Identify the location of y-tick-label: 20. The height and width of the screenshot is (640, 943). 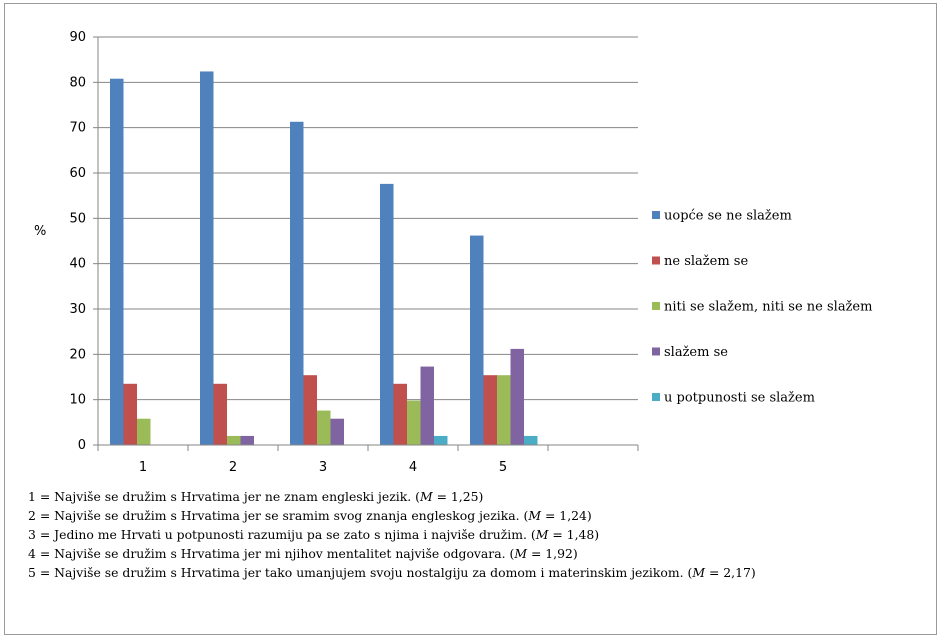
(77, 354).